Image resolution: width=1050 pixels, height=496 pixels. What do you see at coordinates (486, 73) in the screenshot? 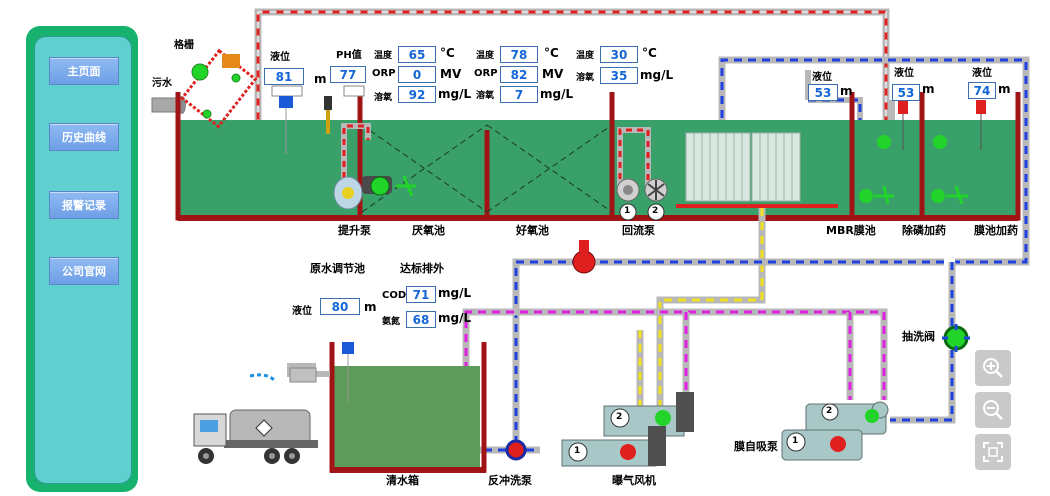
I see `t2-orp-label: ORP` at bounding box center [486, 73].